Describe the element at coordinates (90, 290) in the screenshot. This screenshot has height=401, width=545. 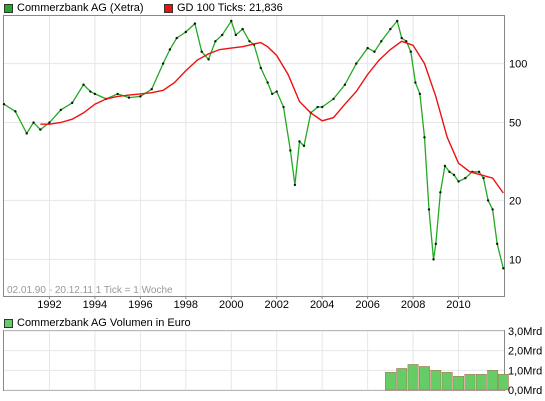
I see `timeframe-note: 02.01.90 - 20.12.11 1 Tick = 1 Woche` at that location.